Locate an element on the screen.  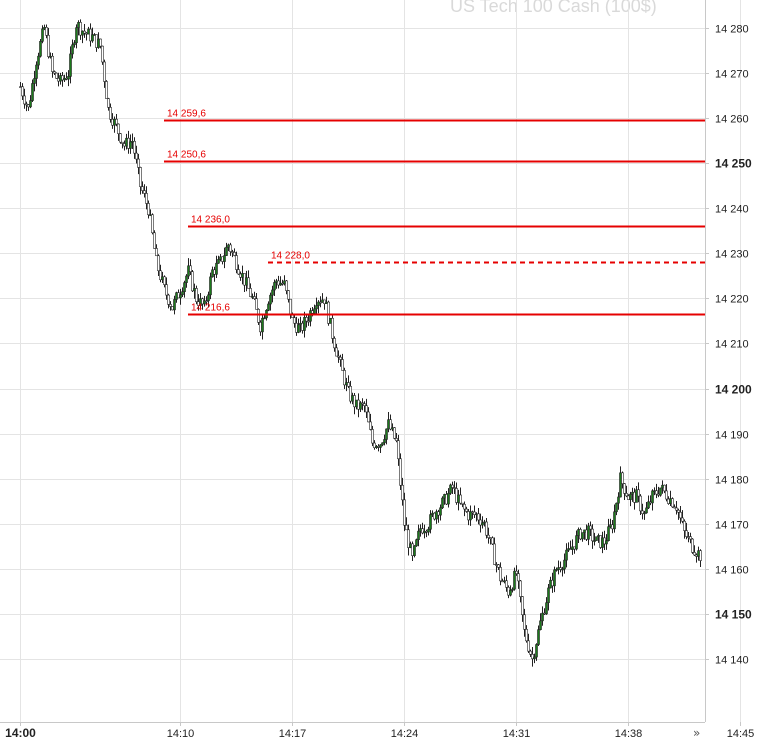
y-tick-label: 14 280 is located at coordinates (732, 30).